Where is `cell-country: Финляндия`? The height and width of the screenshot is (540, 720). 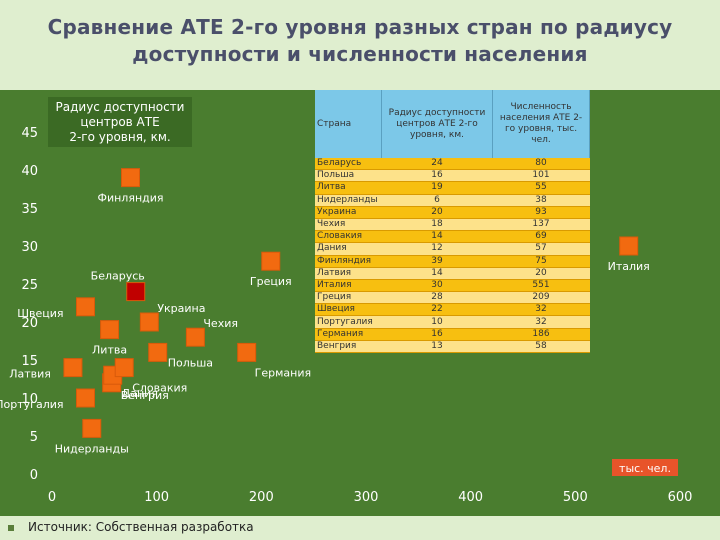 cell-country: Финляндия is located at coordinates (348, 261).